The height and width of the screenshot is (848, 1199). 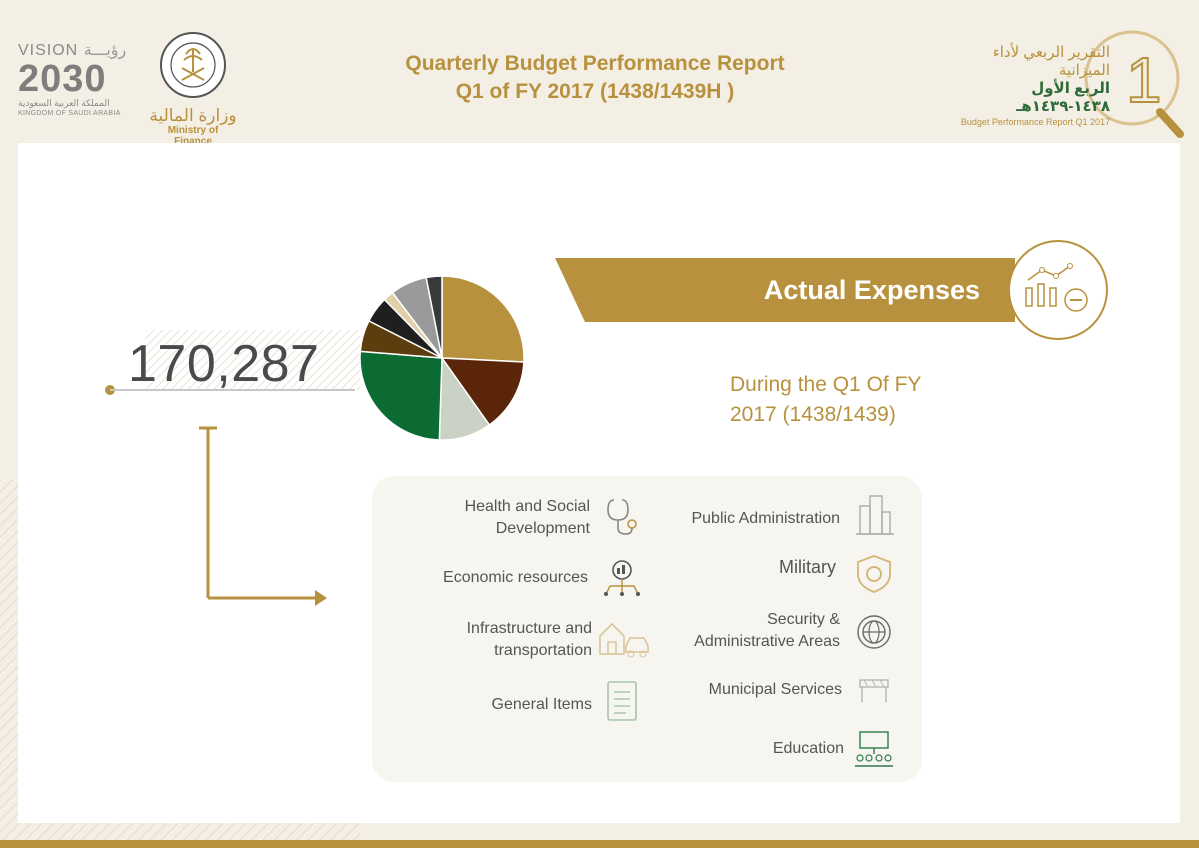 I want to click on vision-year: 2030, so click(x=62, y=79).